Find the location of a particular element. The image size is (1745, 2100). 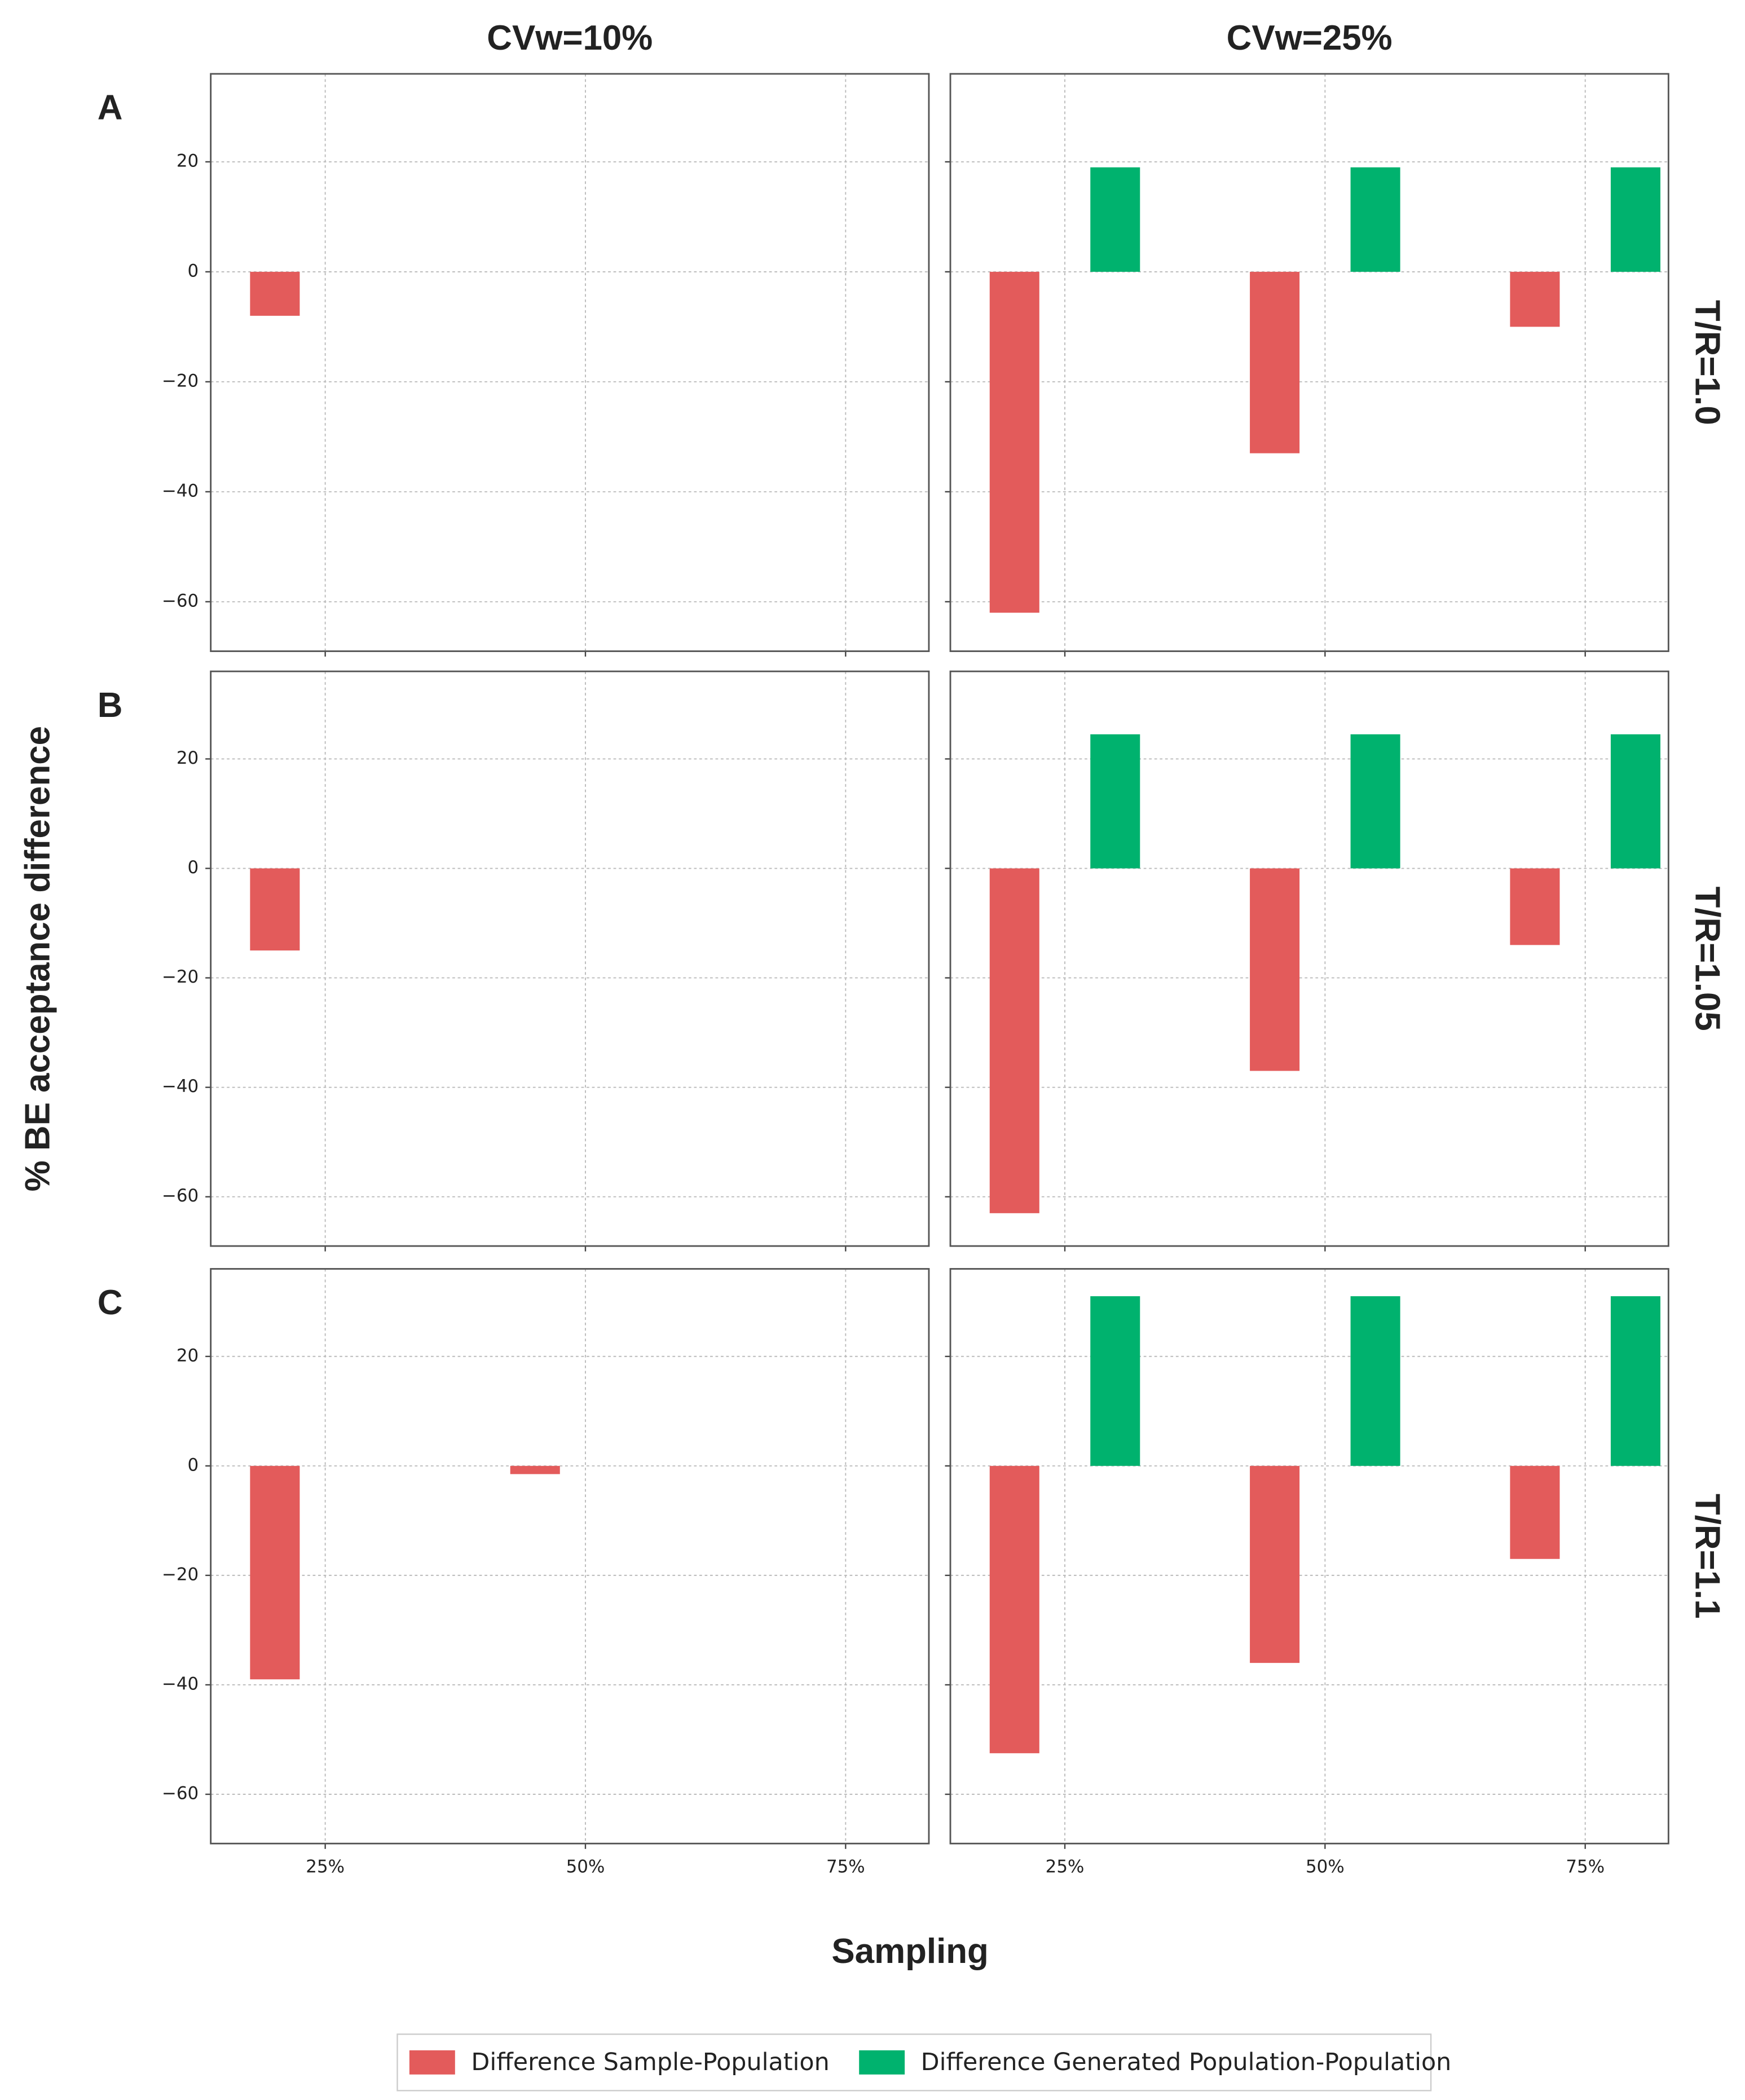

row-label: T/R=1.1 is located at coordinates (1706, 1557).